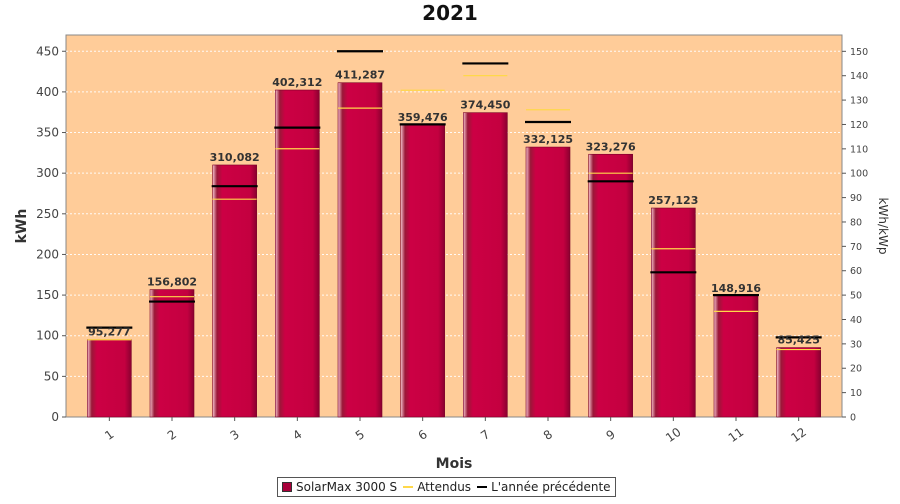 The height and width of the screenshot is (504, 900). I want to click on y-axis-label: kWh, so click(22, 226).